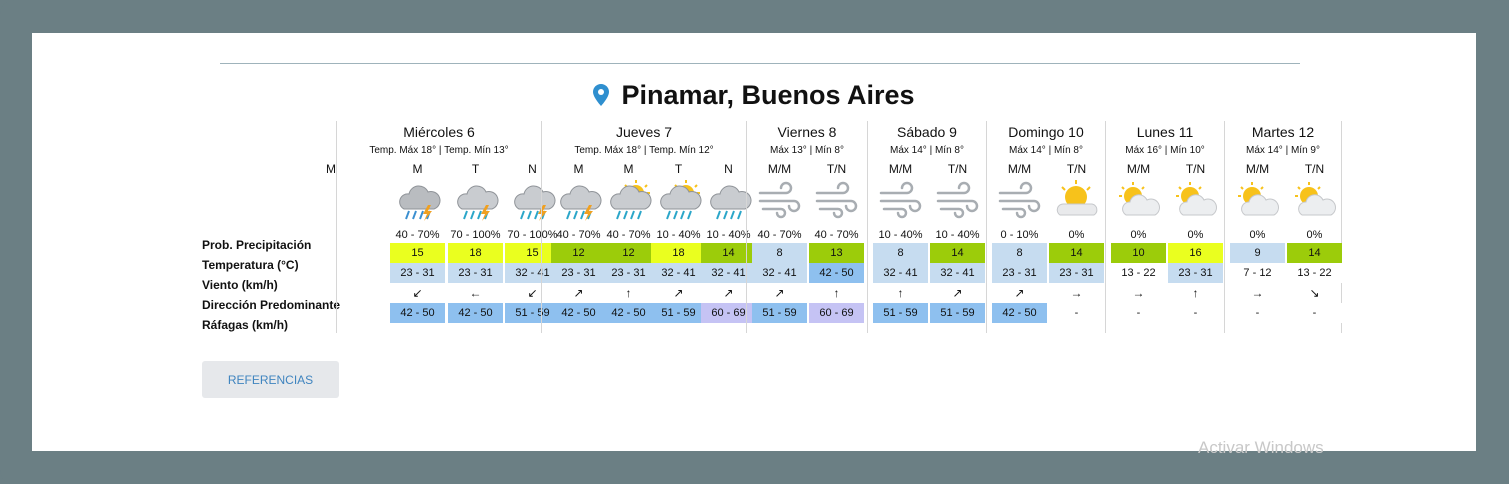 Image resolution: width=1509 pixels, height=484 pixels. Describe the element at coordinates (1283, 150) in the screenshot. I see `day-temp-range: Máx 14° | Mín 9°` at that location.